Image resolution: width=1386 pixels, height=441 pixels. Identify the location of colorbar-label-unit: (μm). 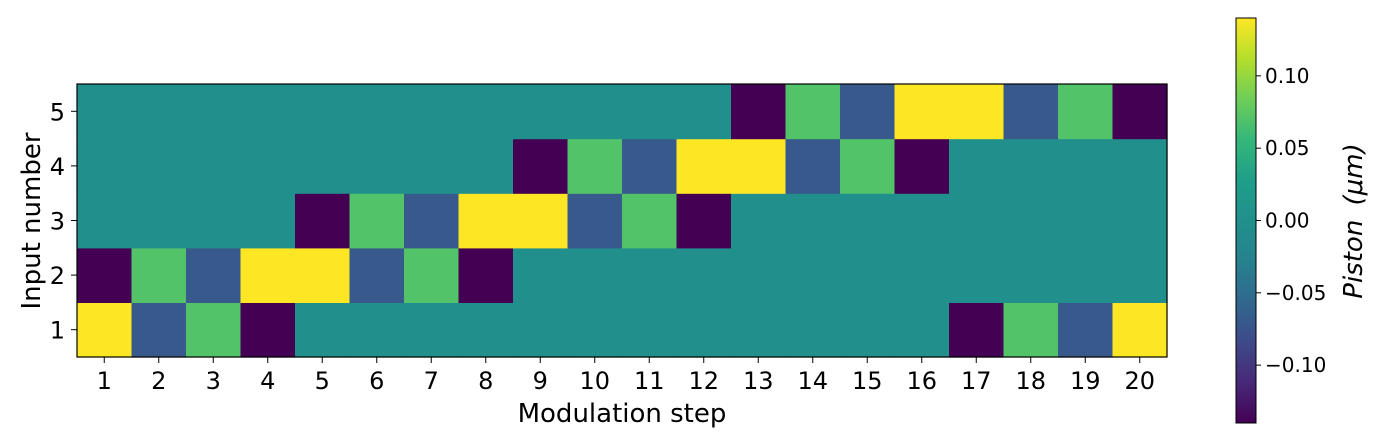
(1354, 174).